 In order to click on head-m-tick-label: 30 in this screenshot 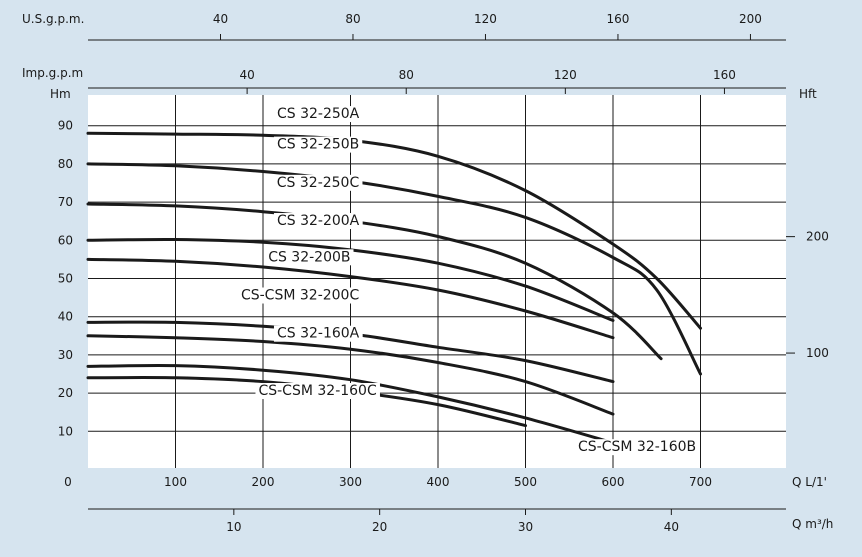, I will do `click(65, 355)`.